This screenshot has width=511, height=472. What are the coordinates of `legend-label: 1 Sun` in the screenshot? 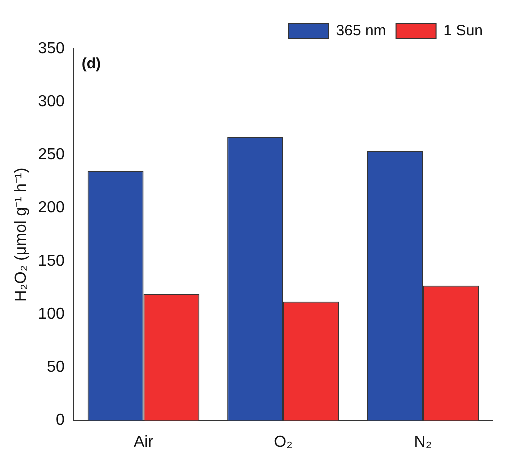 It's located at (464, 31).